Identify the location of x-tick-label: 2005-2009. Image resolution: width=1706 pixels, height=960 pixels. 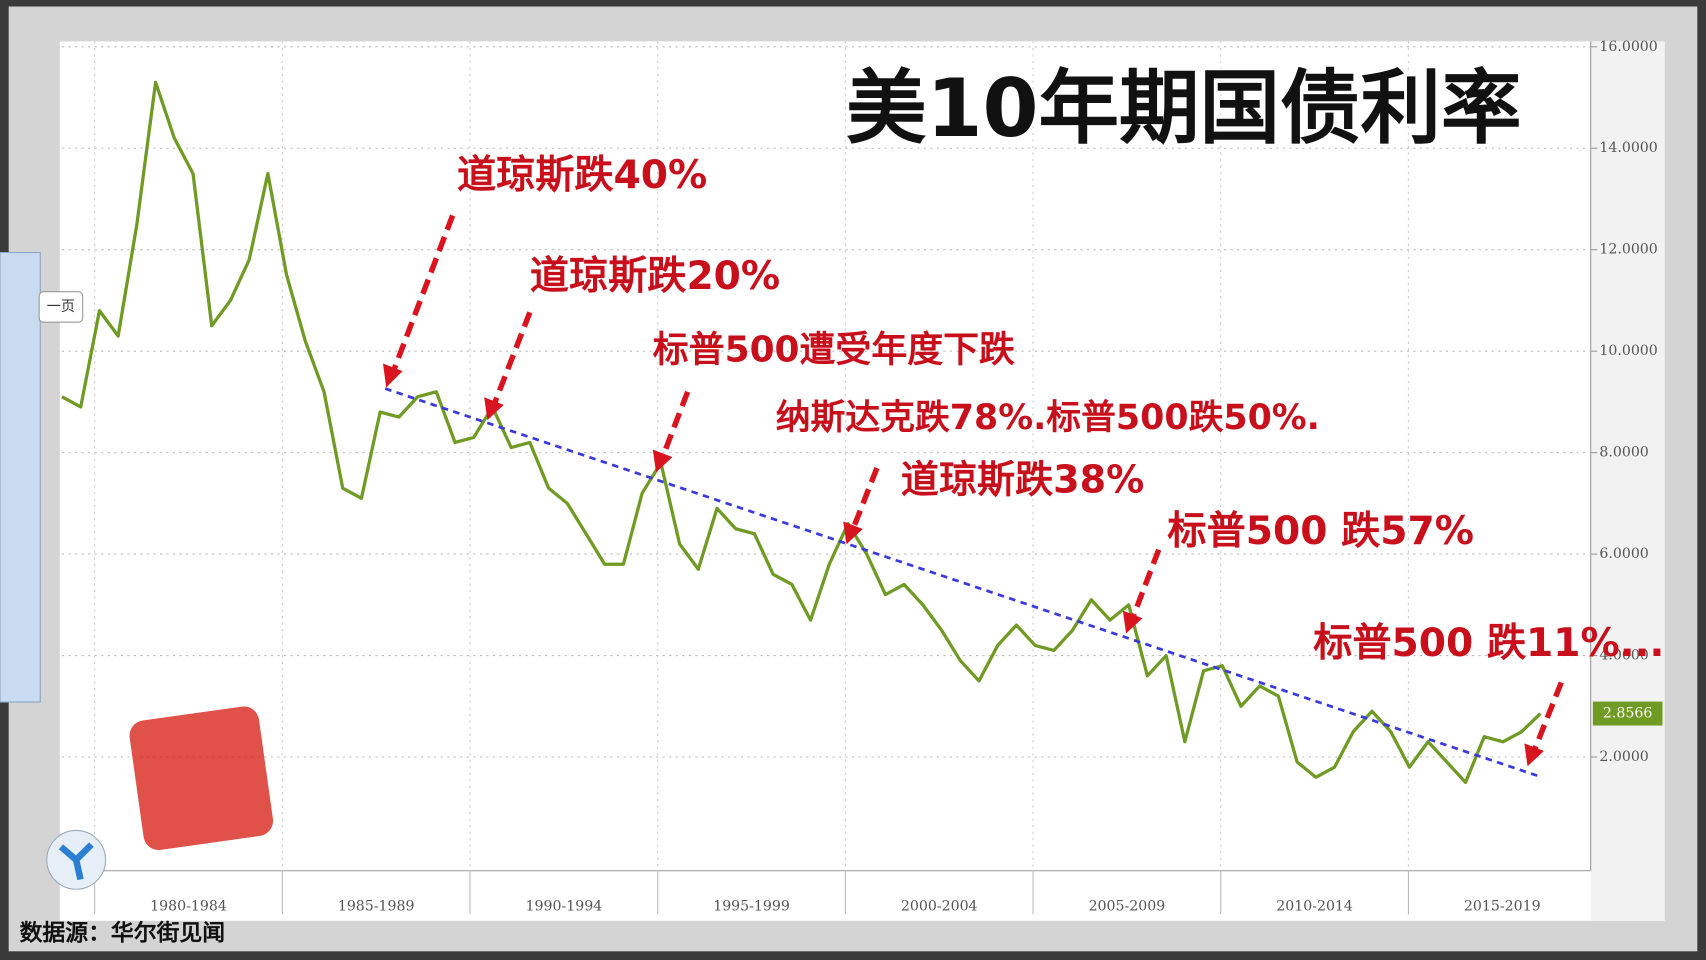
(1127, 907).